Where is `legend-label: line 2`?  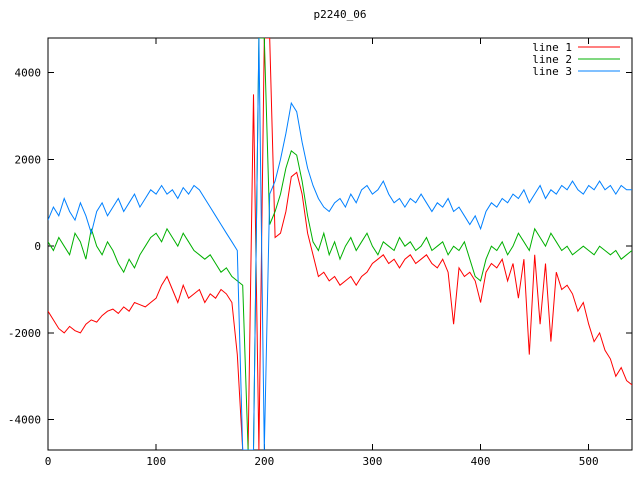 legend-label: line 2 is located at coordinates (552, 59).